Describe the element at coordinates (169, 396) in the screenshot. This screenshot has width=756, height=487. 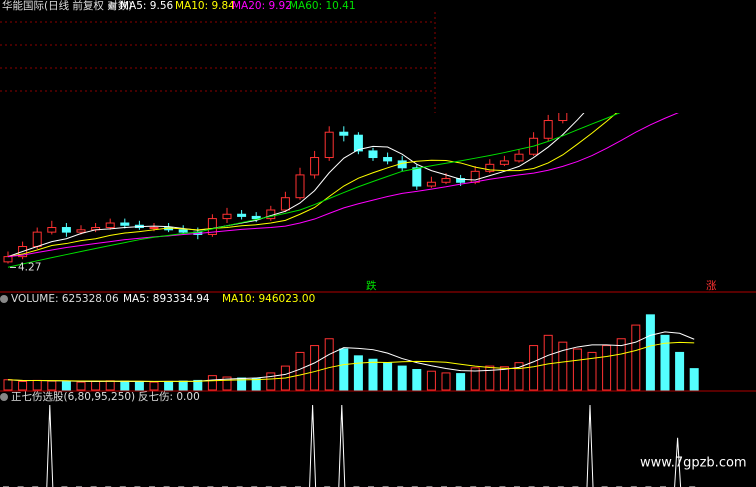
I see `panel-subtitle: 反七伤: 0.00` at that location.